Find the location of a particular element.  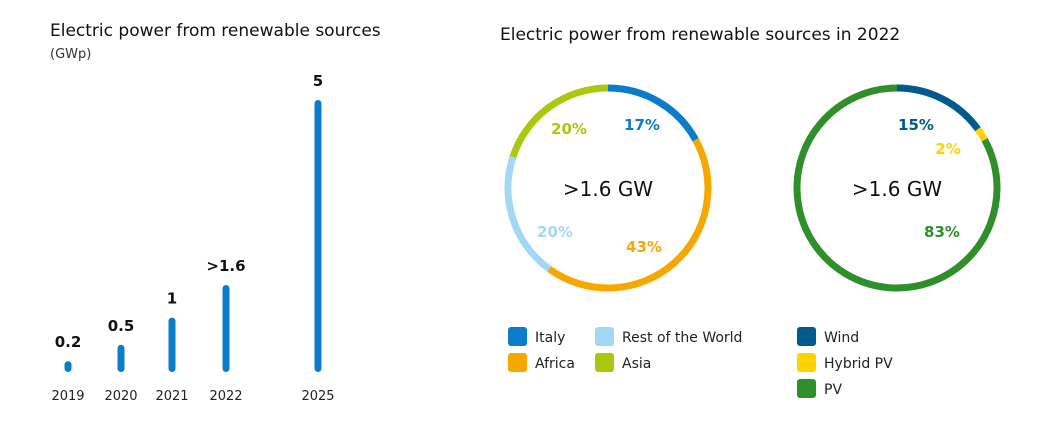

donut-slice-africa is located at coordinates (629, 215).